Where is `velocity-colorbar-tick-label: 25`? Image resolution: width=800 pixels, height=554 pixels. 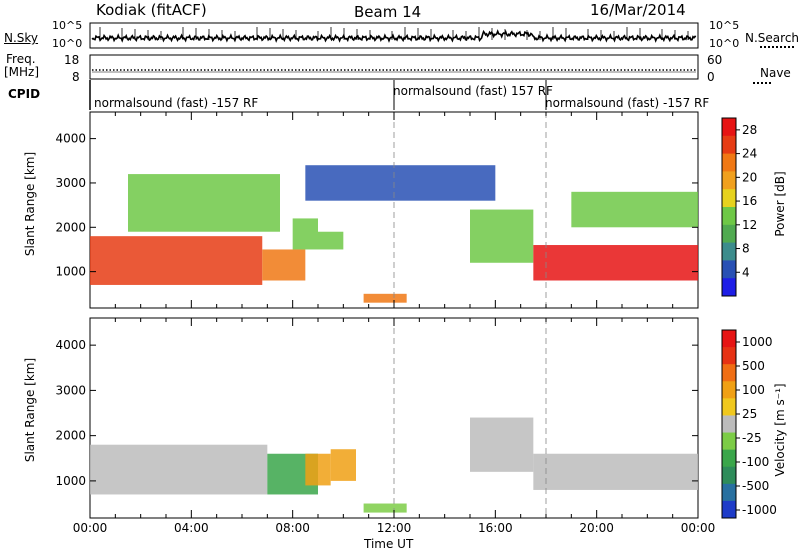
velocity-colorbar-tick-label: 25 is located at coordinates (749, 414).